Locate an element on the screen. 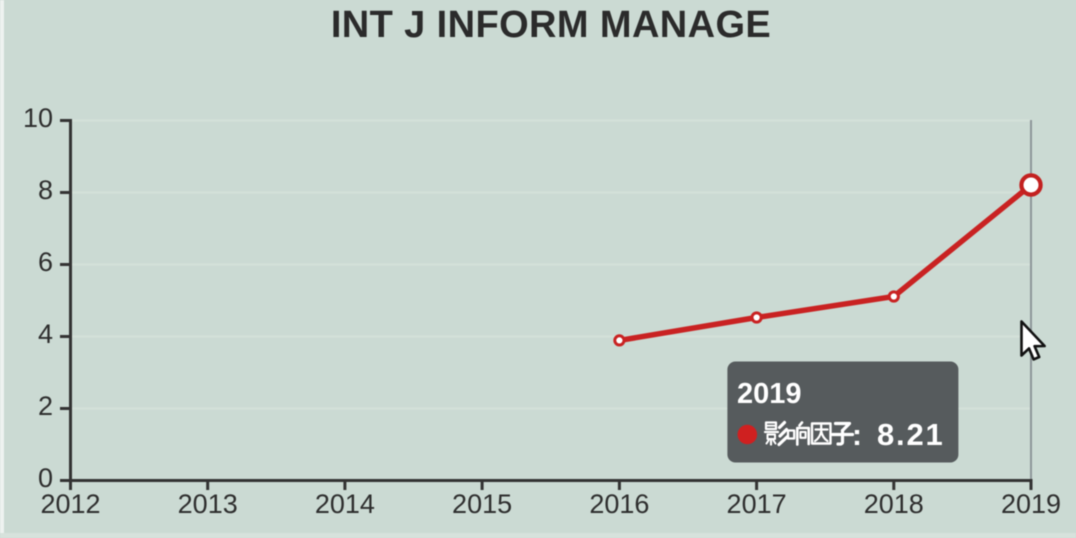  svg-text: 2014 is located at coordinates (345, 504).